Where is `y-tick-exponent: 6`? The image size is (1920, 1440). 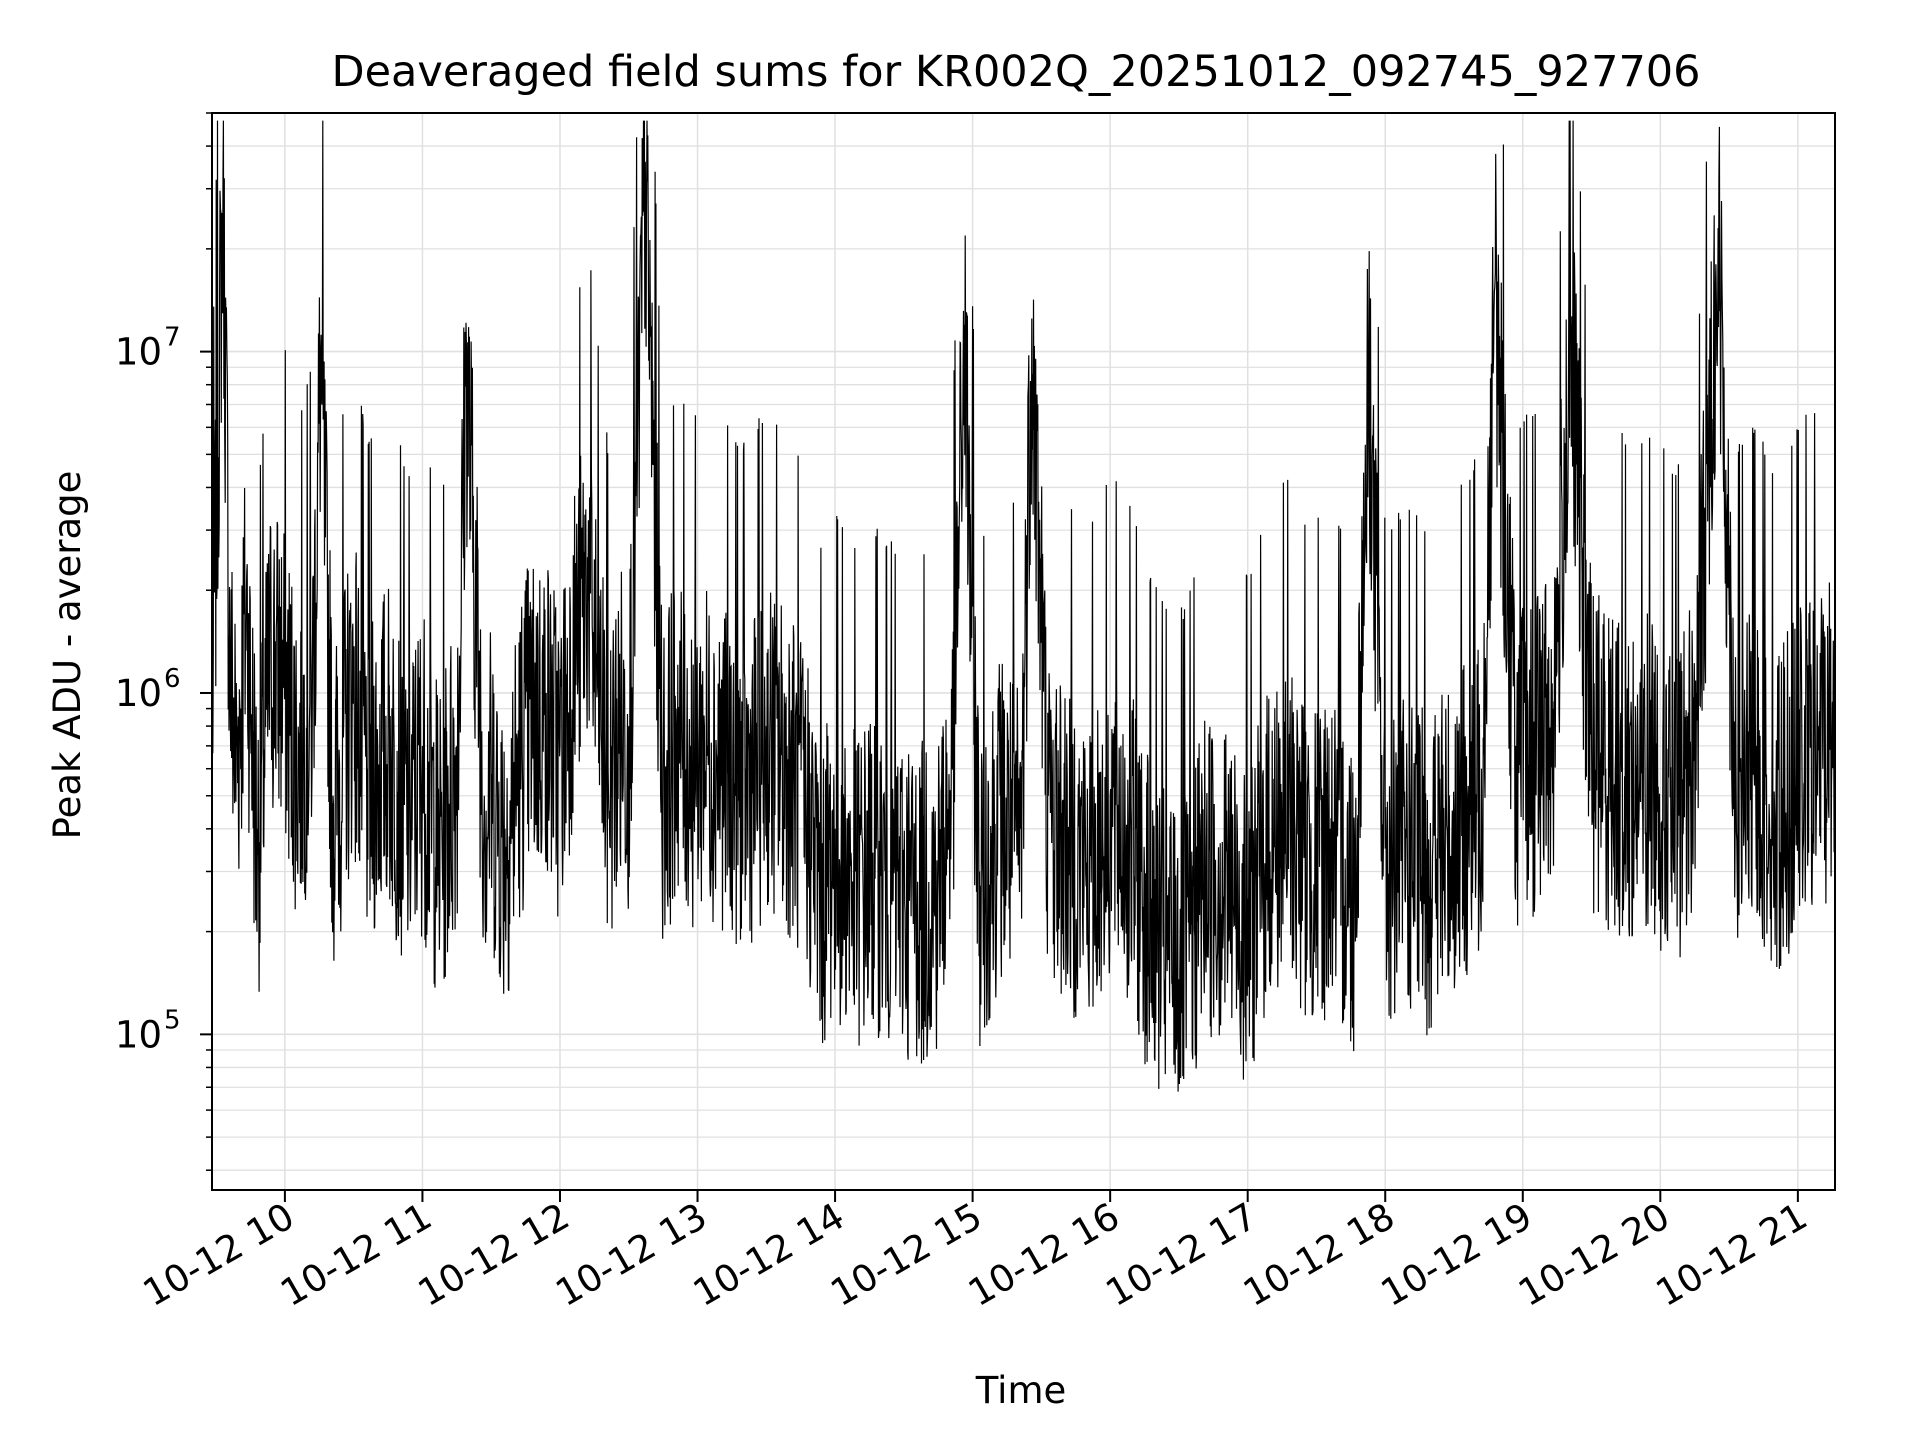
y-tick-exponent: 6 is located at coordinates (172, 679).